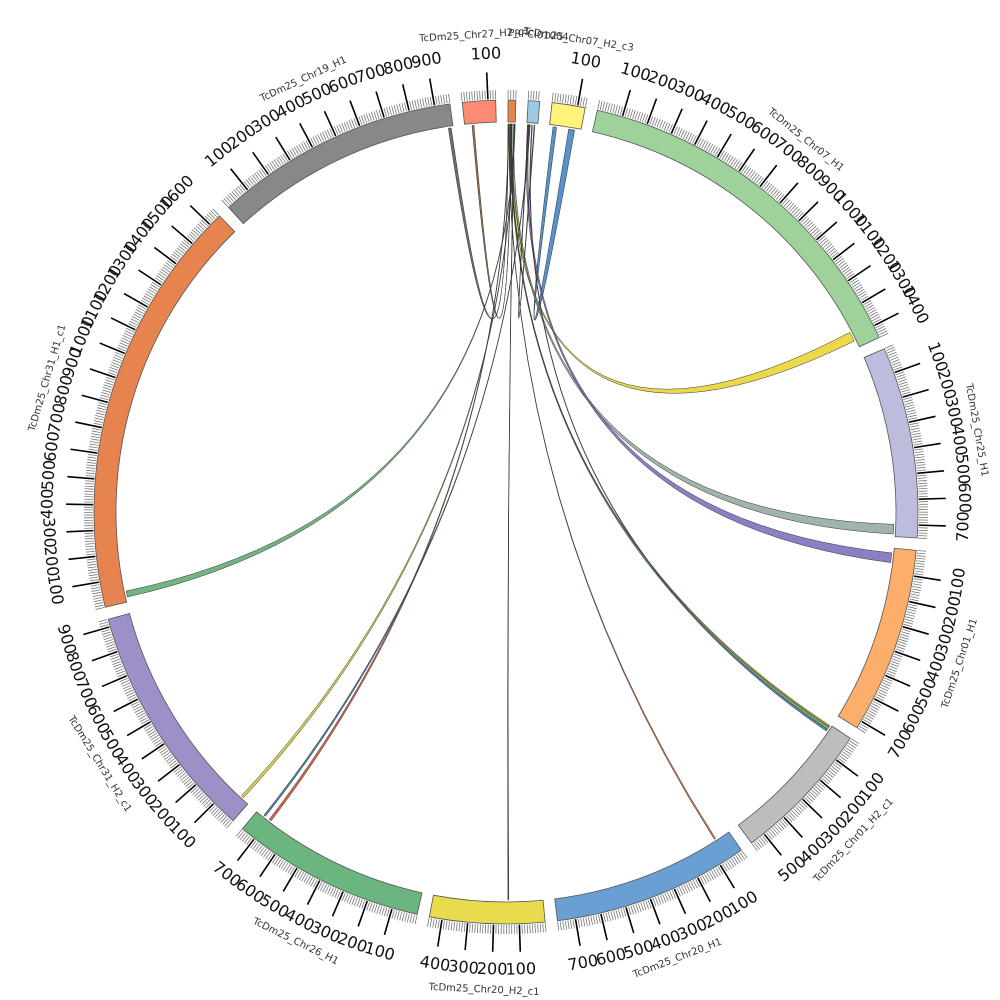  Describe the element at coordinates (474, 35) in the screenshot. I see `segment-name-14: TcDm25_Chr27_H2_c1` at that location.